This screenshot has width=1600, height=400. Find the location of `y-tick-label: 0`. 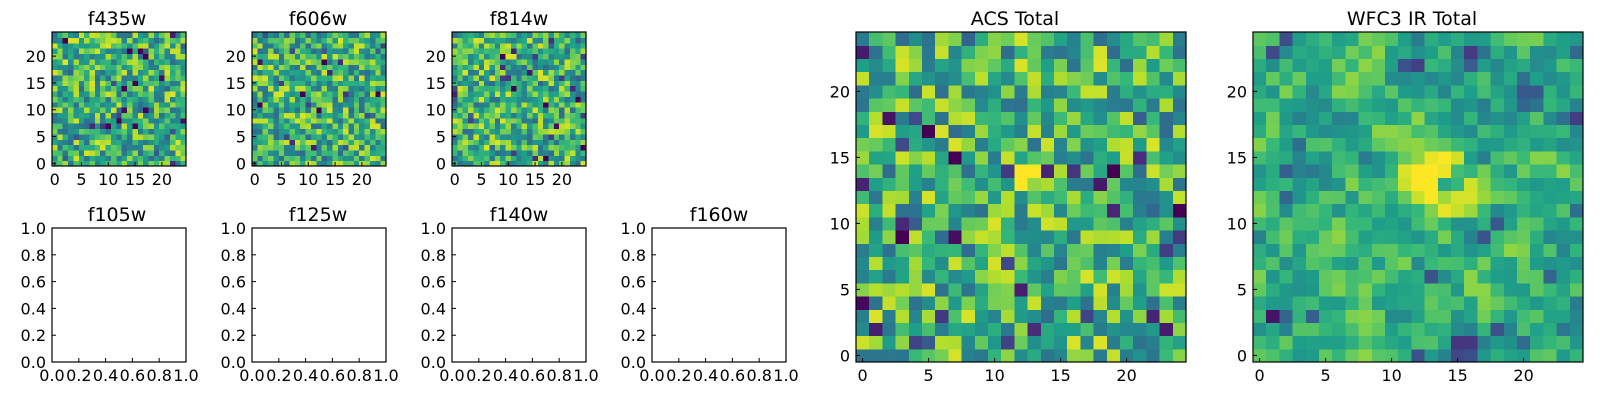

y-tick-label: 0 is located at coordinates (1242, 355).